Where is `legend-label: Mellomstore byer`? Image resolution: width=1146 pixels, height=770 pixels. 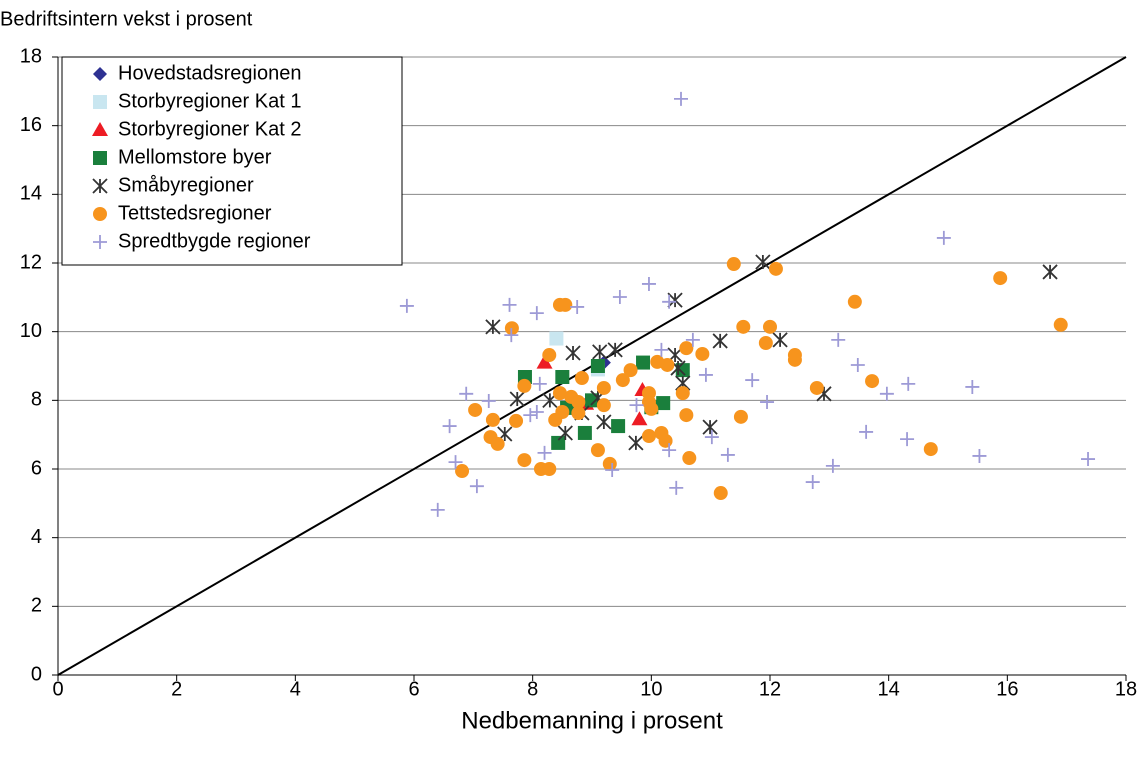
legend-label: Mellomstore byer is located at coordinates (195, 157).